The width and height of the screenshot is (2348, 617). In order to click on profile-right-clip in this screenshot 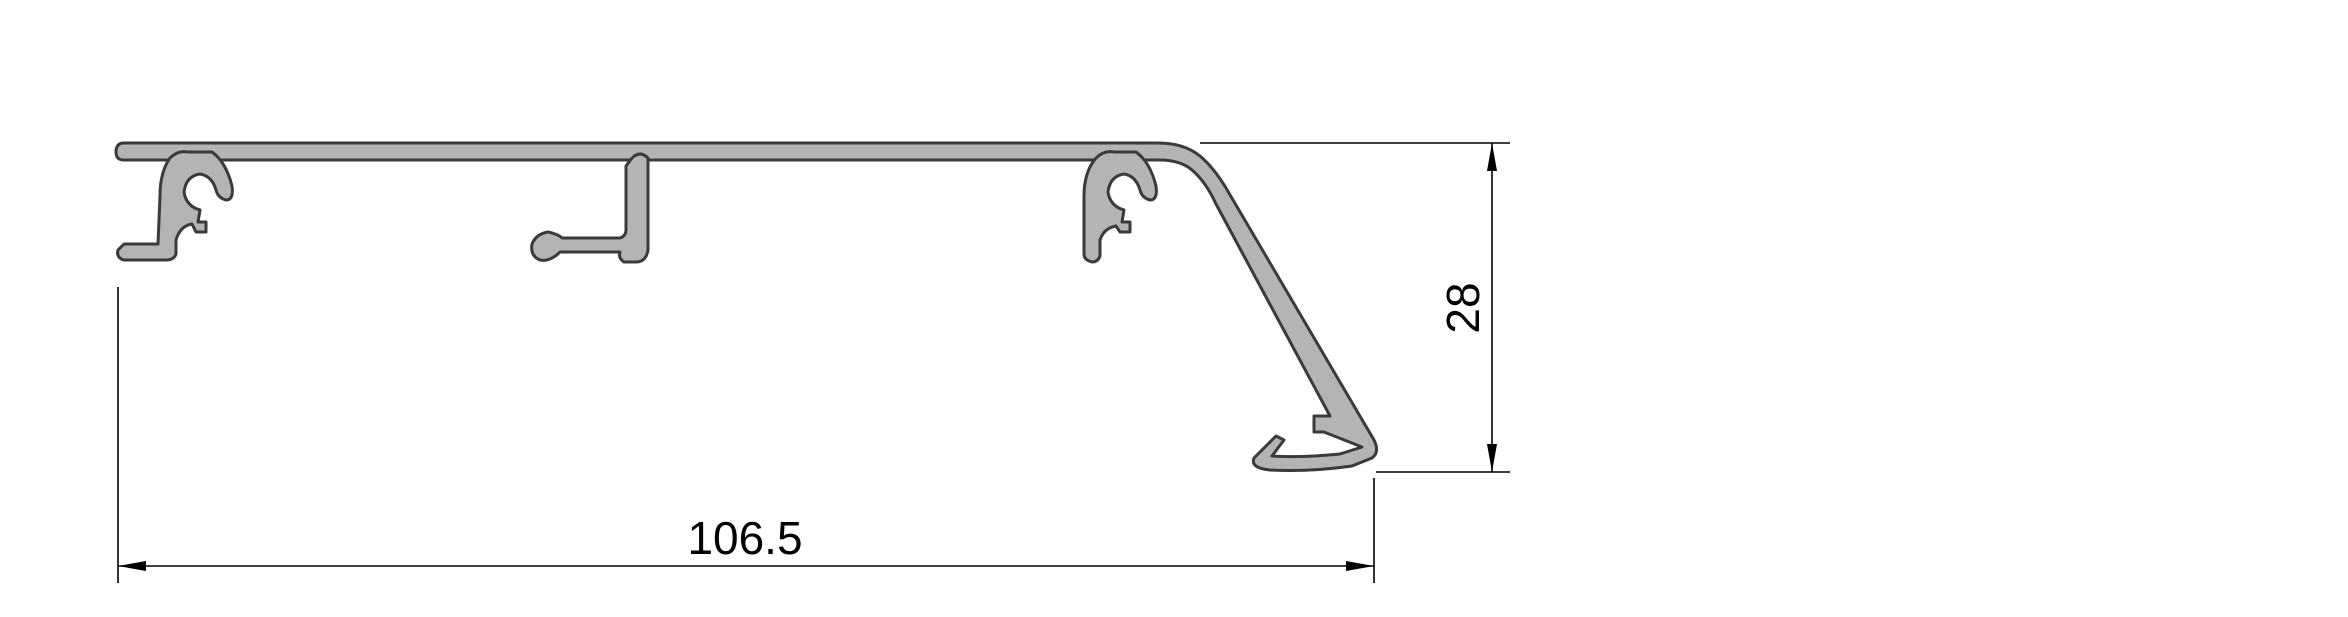, I will do `click(1120, 207)`.